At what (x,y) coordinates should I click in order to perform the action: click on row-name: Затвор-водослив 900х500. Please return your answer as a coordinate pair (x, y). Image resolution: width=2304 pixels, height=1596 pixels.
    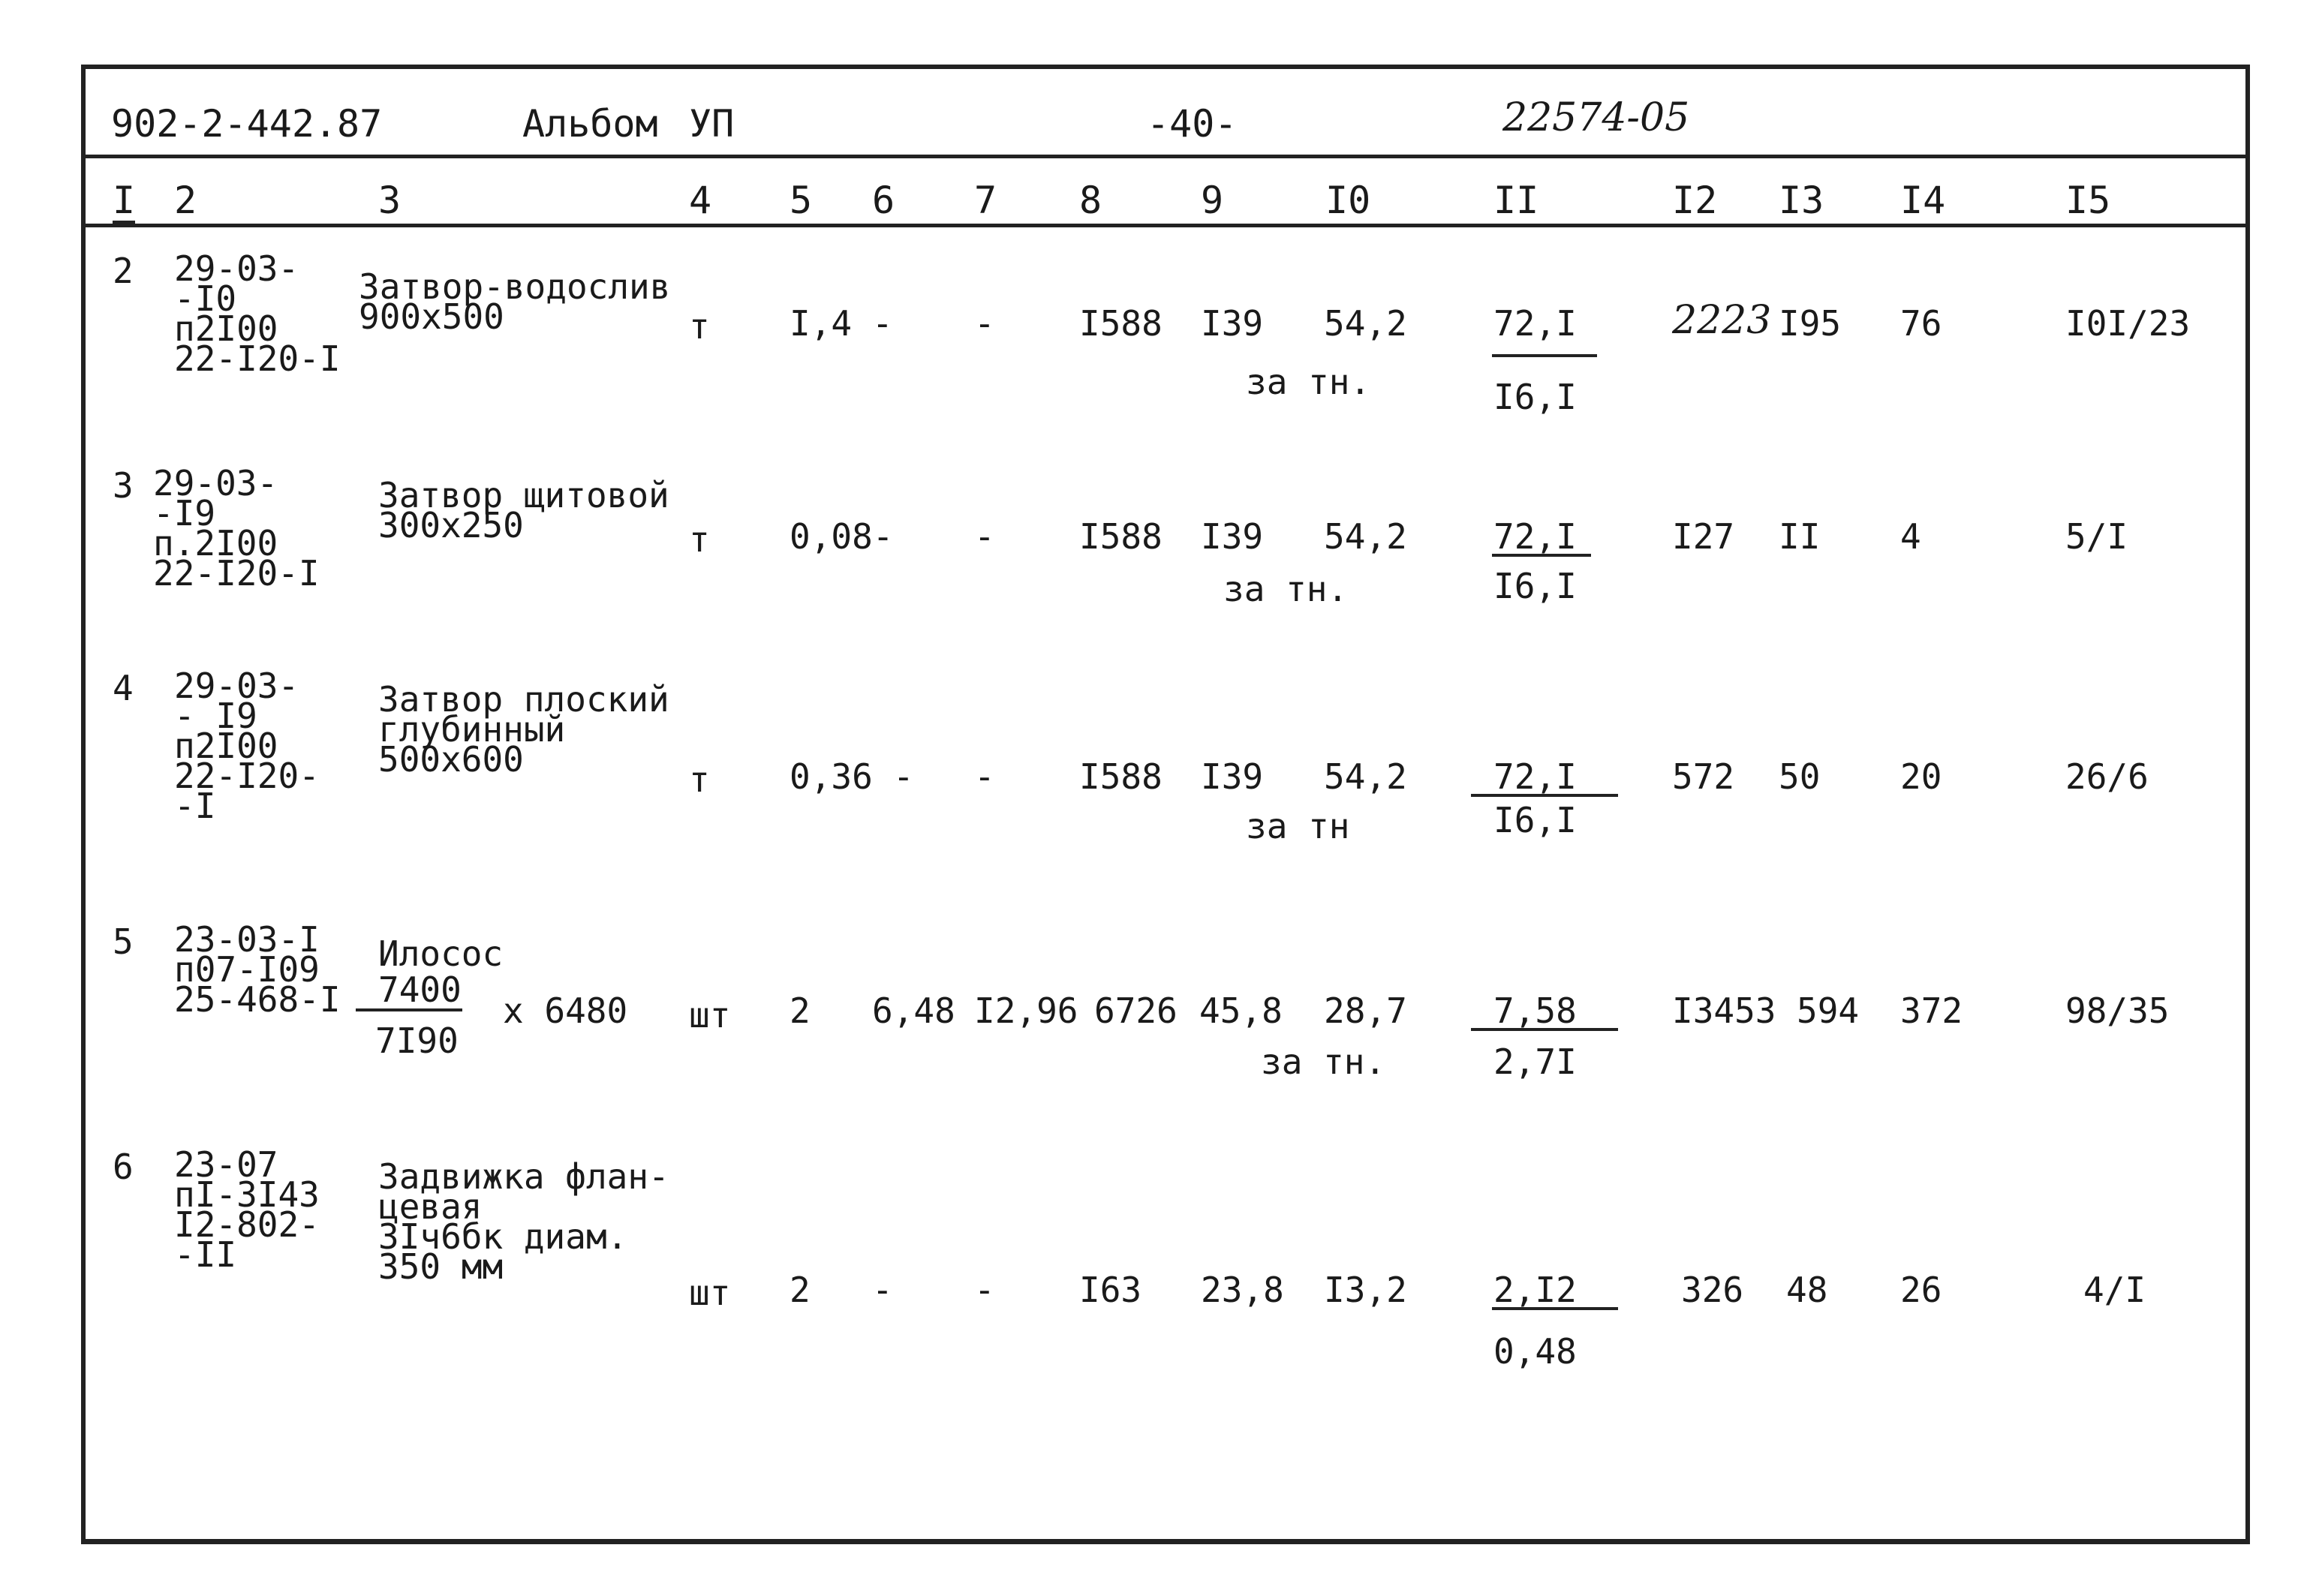
    Looking at the image, I should click on (515, 301).